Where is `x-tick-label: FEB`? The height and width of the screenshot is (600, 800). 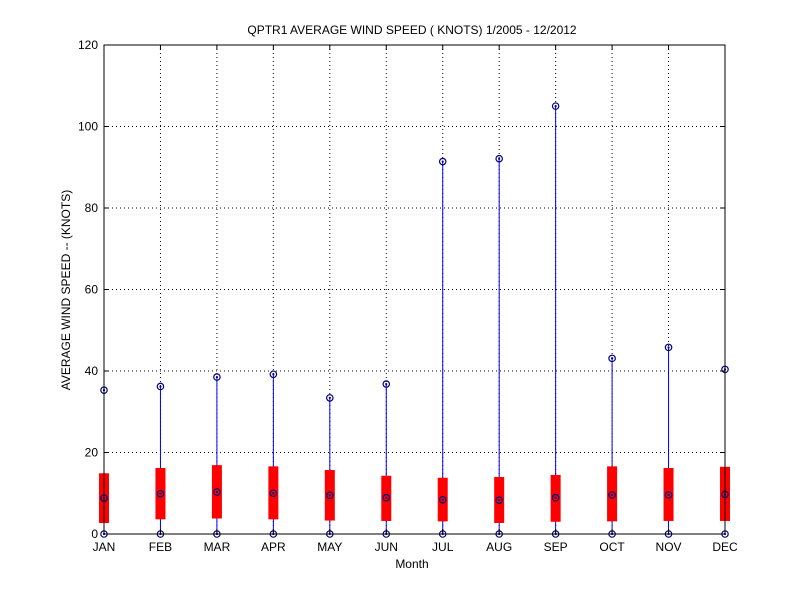
x-tick-label: FEB is located at coordinates (160, 547).